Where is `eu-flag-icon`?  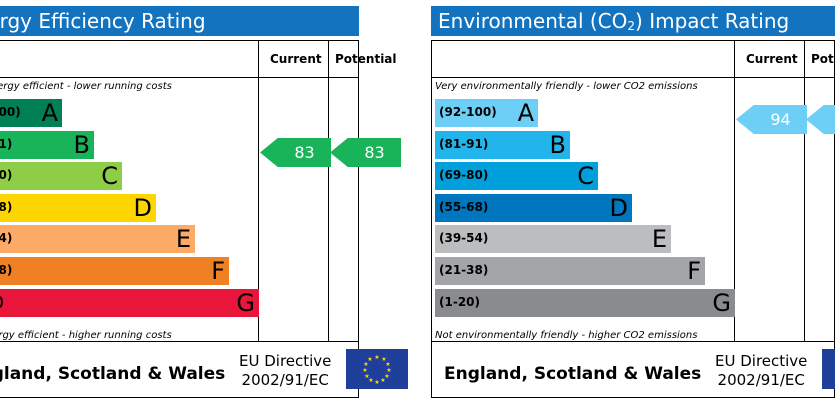 eu-flag-icon is located at coordinates (828, 369).